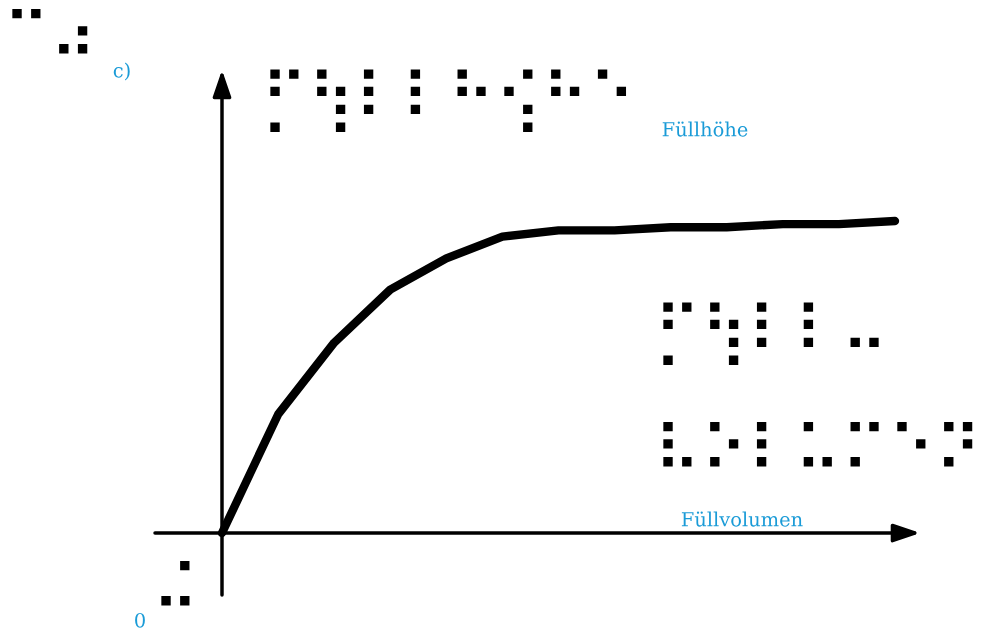  What do you see at coordinates (140, 620) in the screenshot?
I see `text: 0` at bounding box center [140, 620].